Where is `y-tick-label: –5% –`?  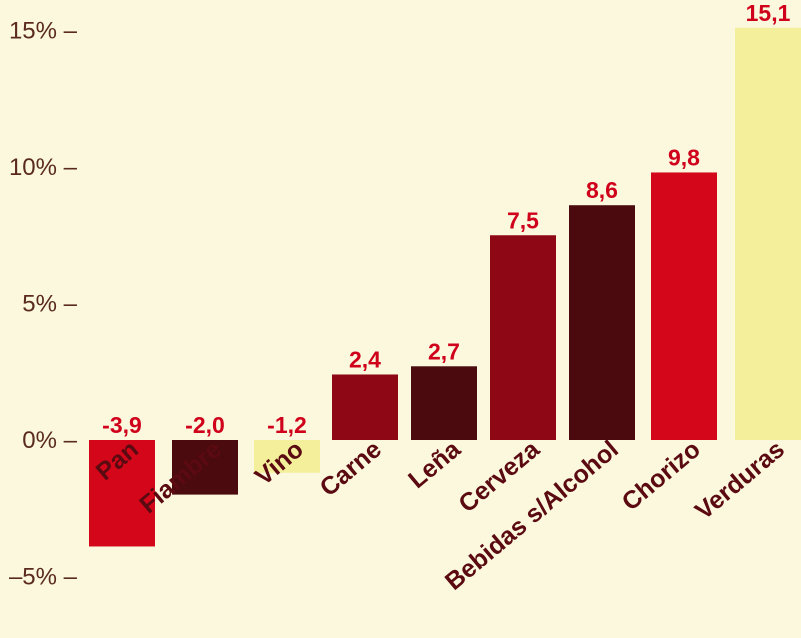
y-tick-label: –5% – is located at coordinates (43, 577).